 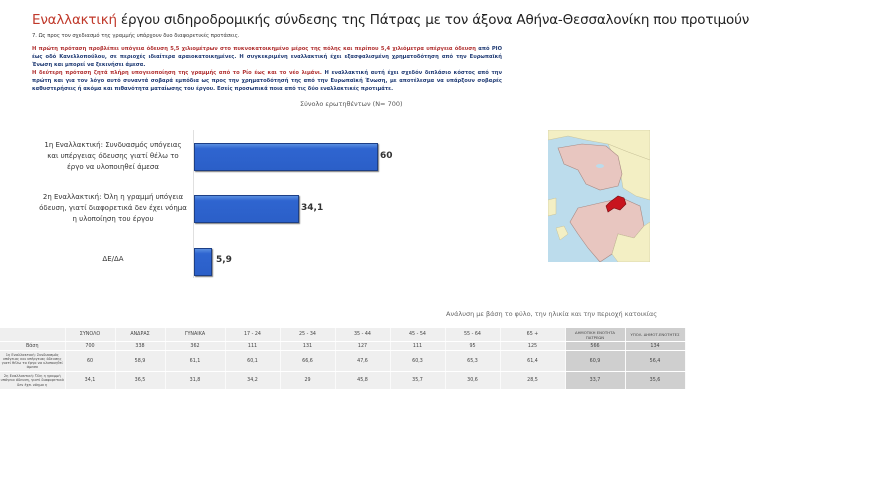 I want to click on table-cell: 35,6, so click(x=655, y=380).